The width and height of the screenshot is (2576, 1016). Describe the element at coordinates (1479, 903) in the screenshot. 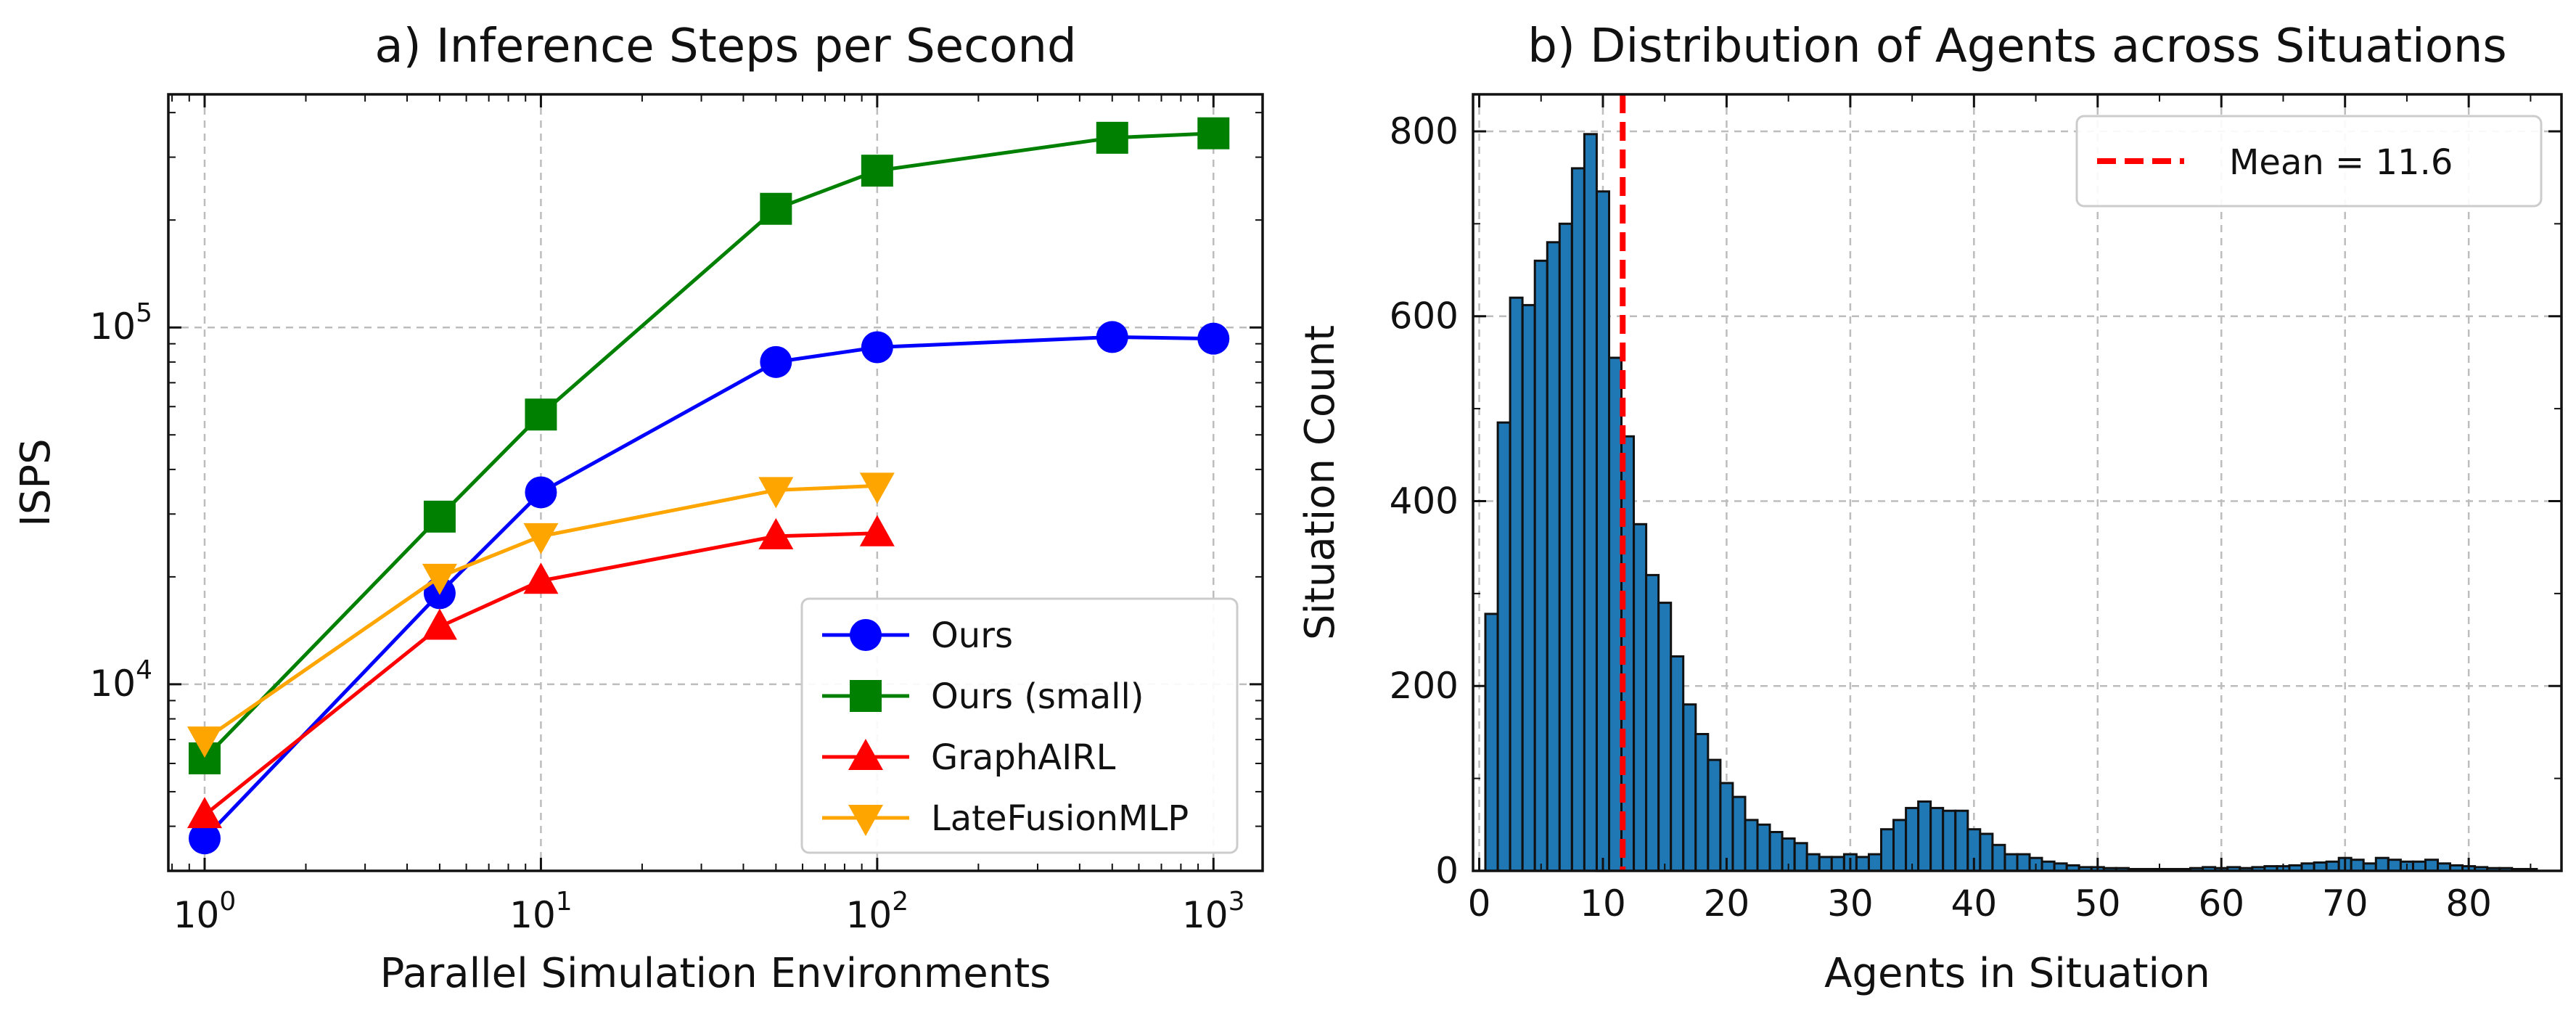

I see `panel-b-xtick-label: 0` at that location.